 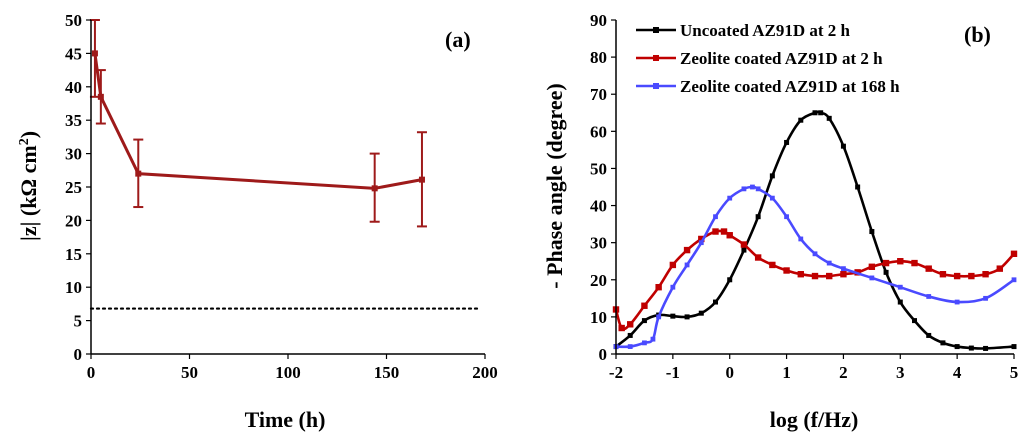 What do you see at coordinates (765, 30) in the screenshot?
I see `legend-label: Uncoated AZ91D at 2 h` at bounding box center [765, 30].